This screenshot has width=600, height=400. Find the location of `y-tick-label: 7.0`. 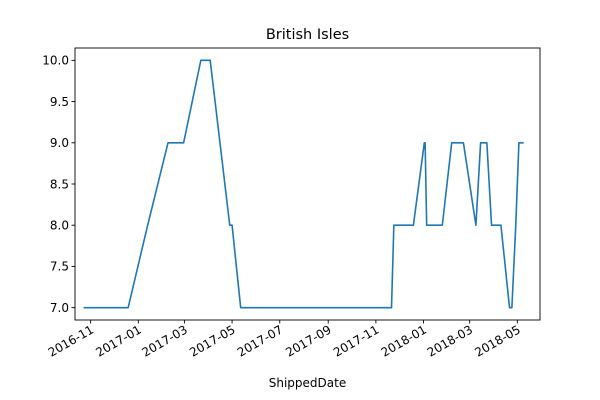

y-tick-label: 7.0 is located at coordinates (59, 308).